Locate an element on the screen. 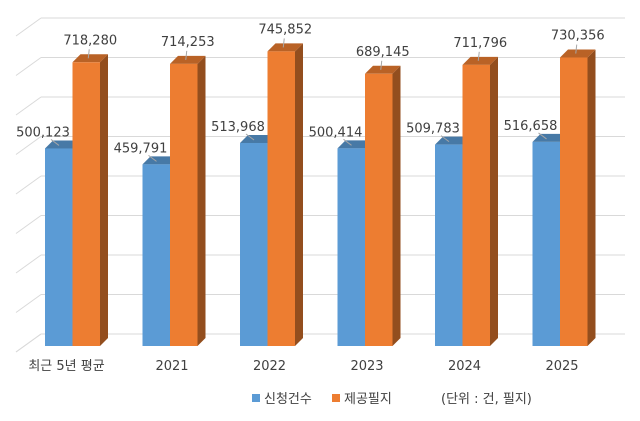  data-label: 513,968 is located at coordinates (238, 127).